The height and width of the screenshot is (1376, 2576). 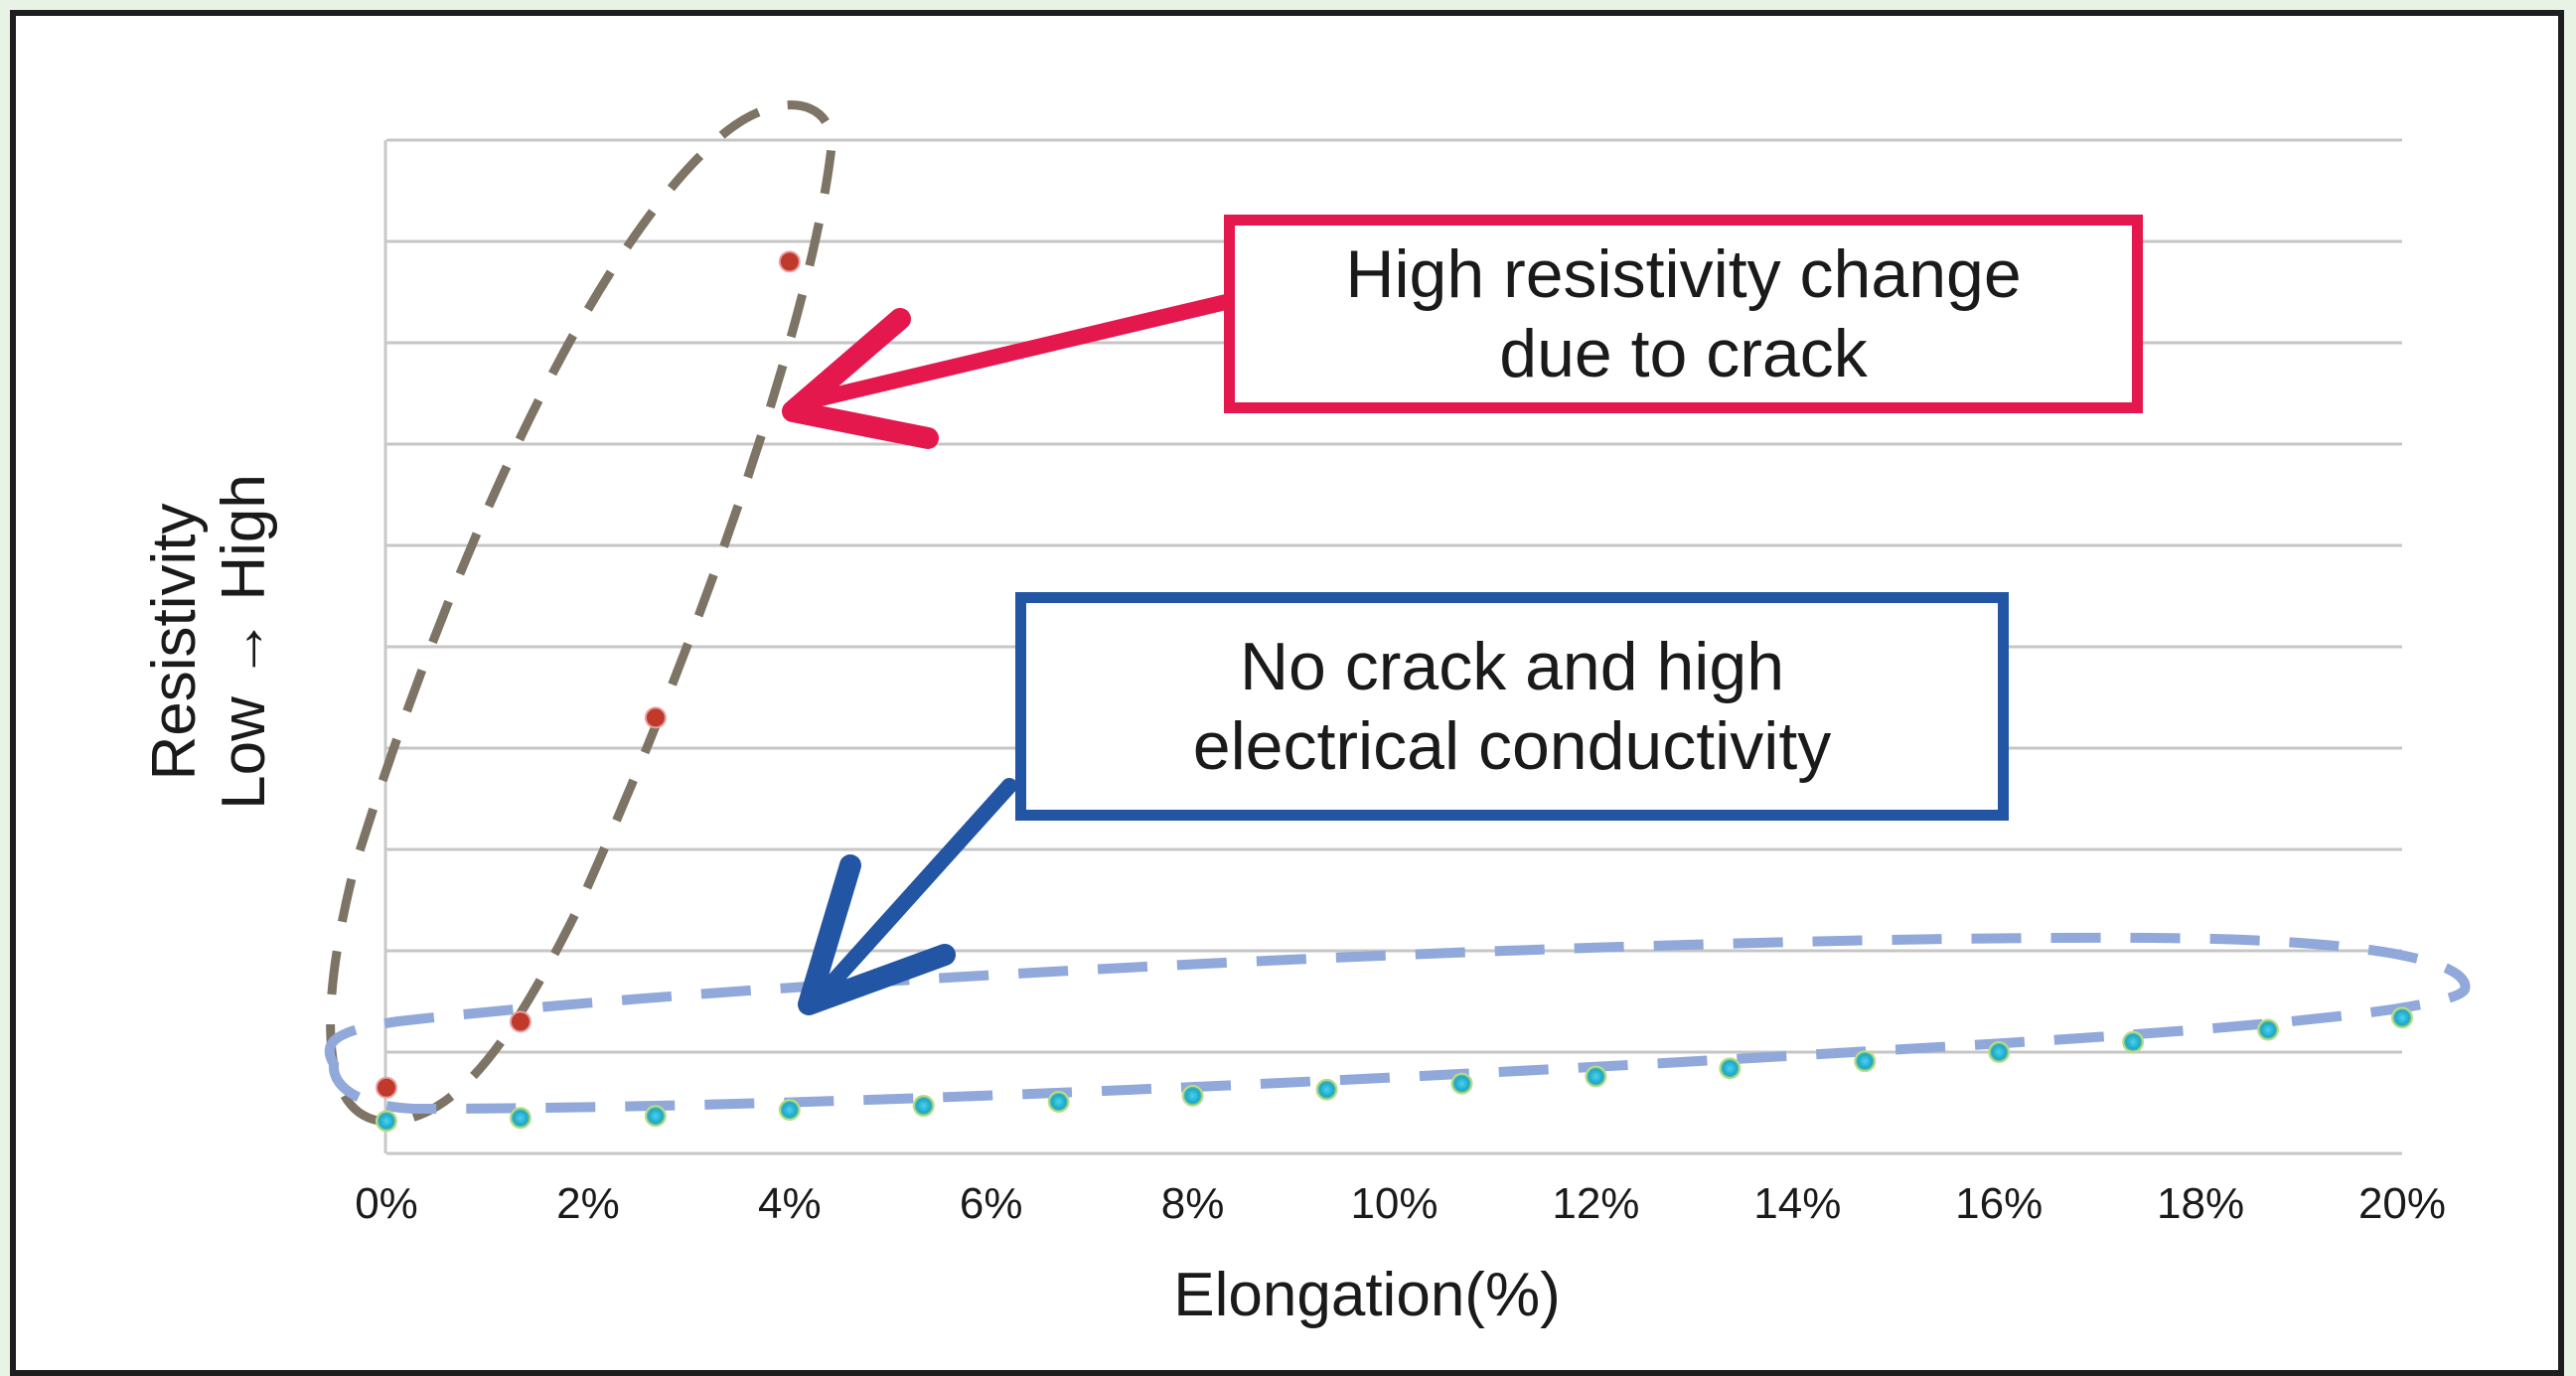 I want to click on y-axis-title-line1: Resistivity, so click(x=174, y=641).